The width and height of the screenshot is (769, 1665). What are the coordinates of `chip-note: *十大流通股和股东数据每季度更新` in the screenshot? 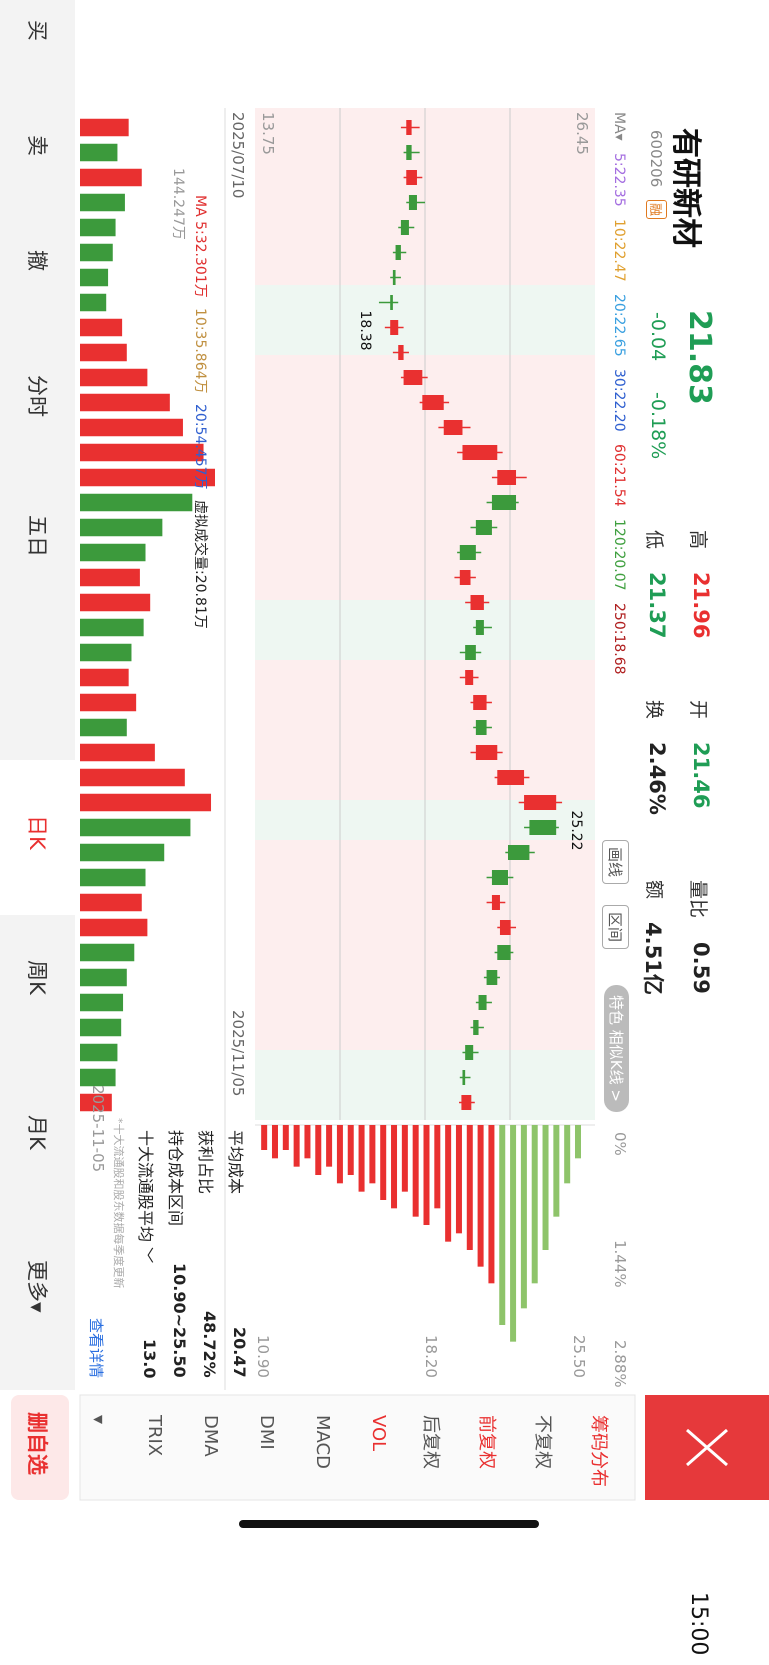 It's located at (118, 1203).